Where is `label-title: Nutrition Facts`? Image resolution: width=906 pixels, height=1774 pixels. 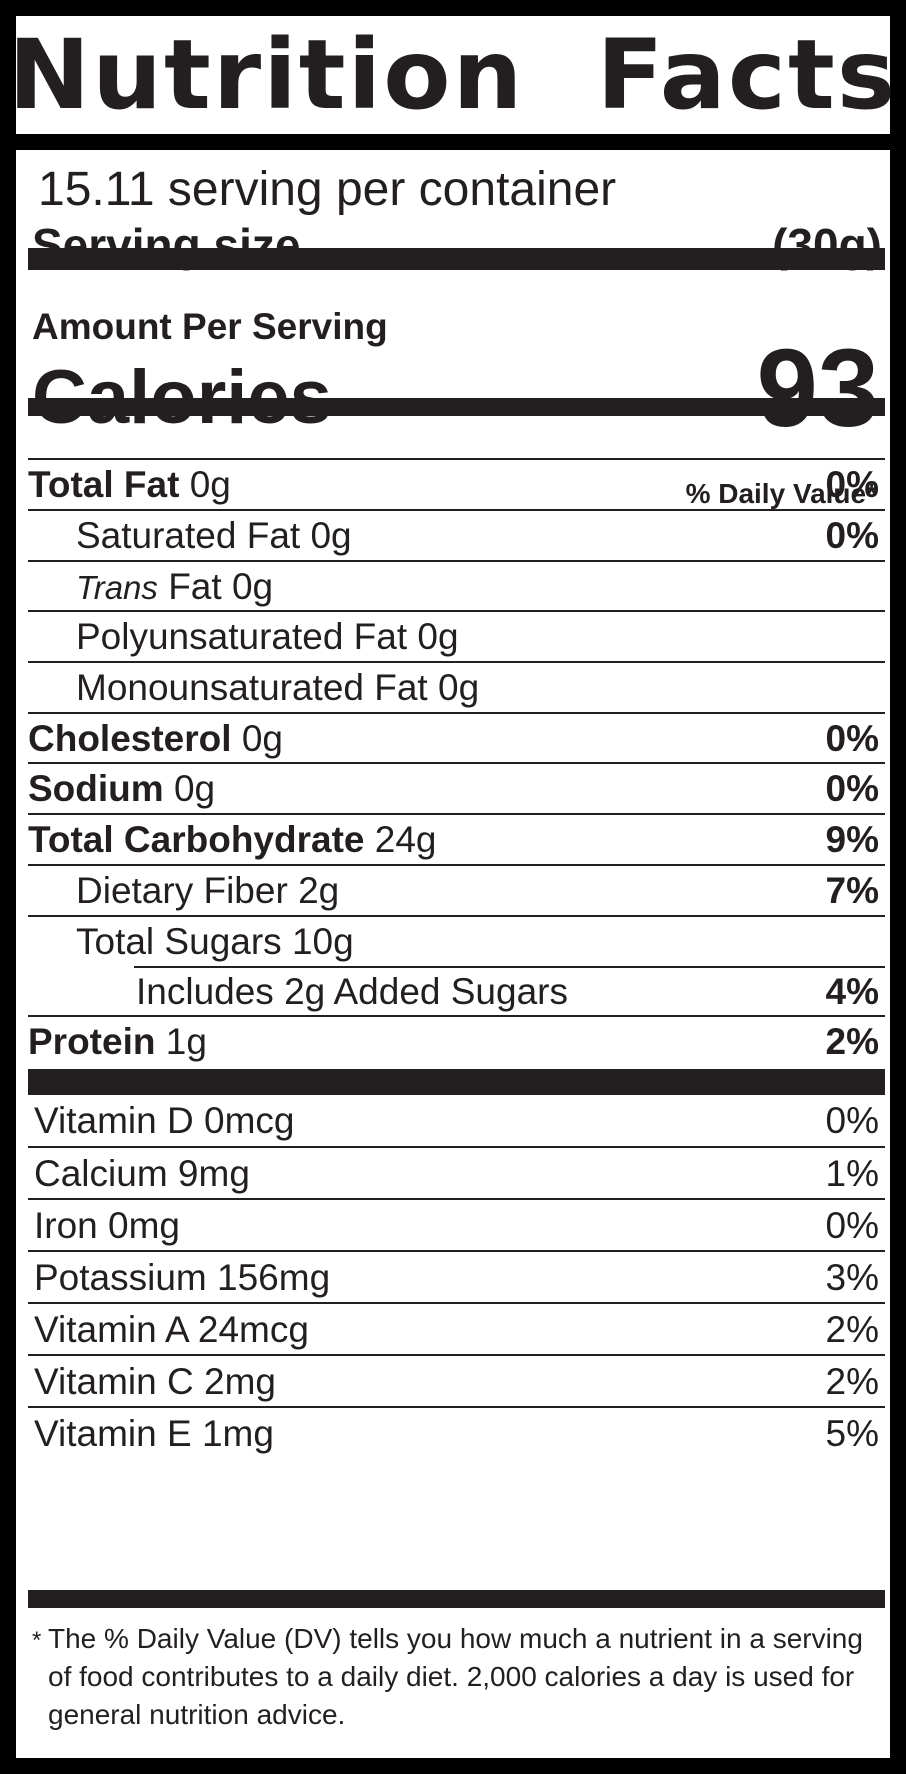 label-title: Nutrition Facts is located at coordinates (453, 75).